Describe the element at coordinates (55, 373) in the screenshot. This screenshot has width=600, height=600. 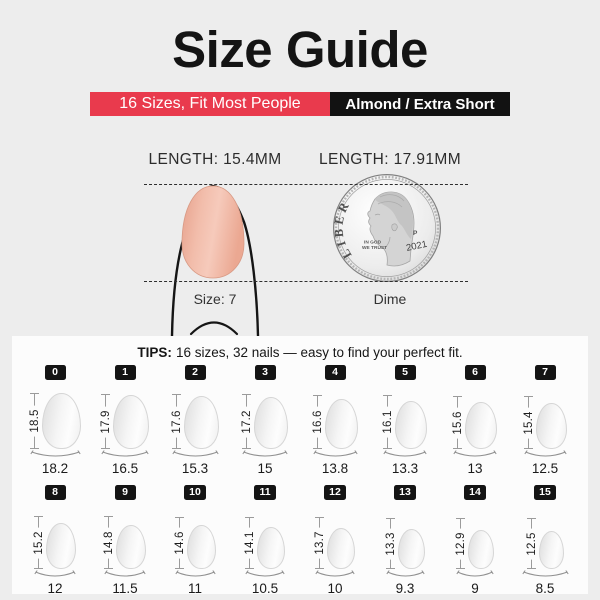
I see `size-badge: 0` at that location.